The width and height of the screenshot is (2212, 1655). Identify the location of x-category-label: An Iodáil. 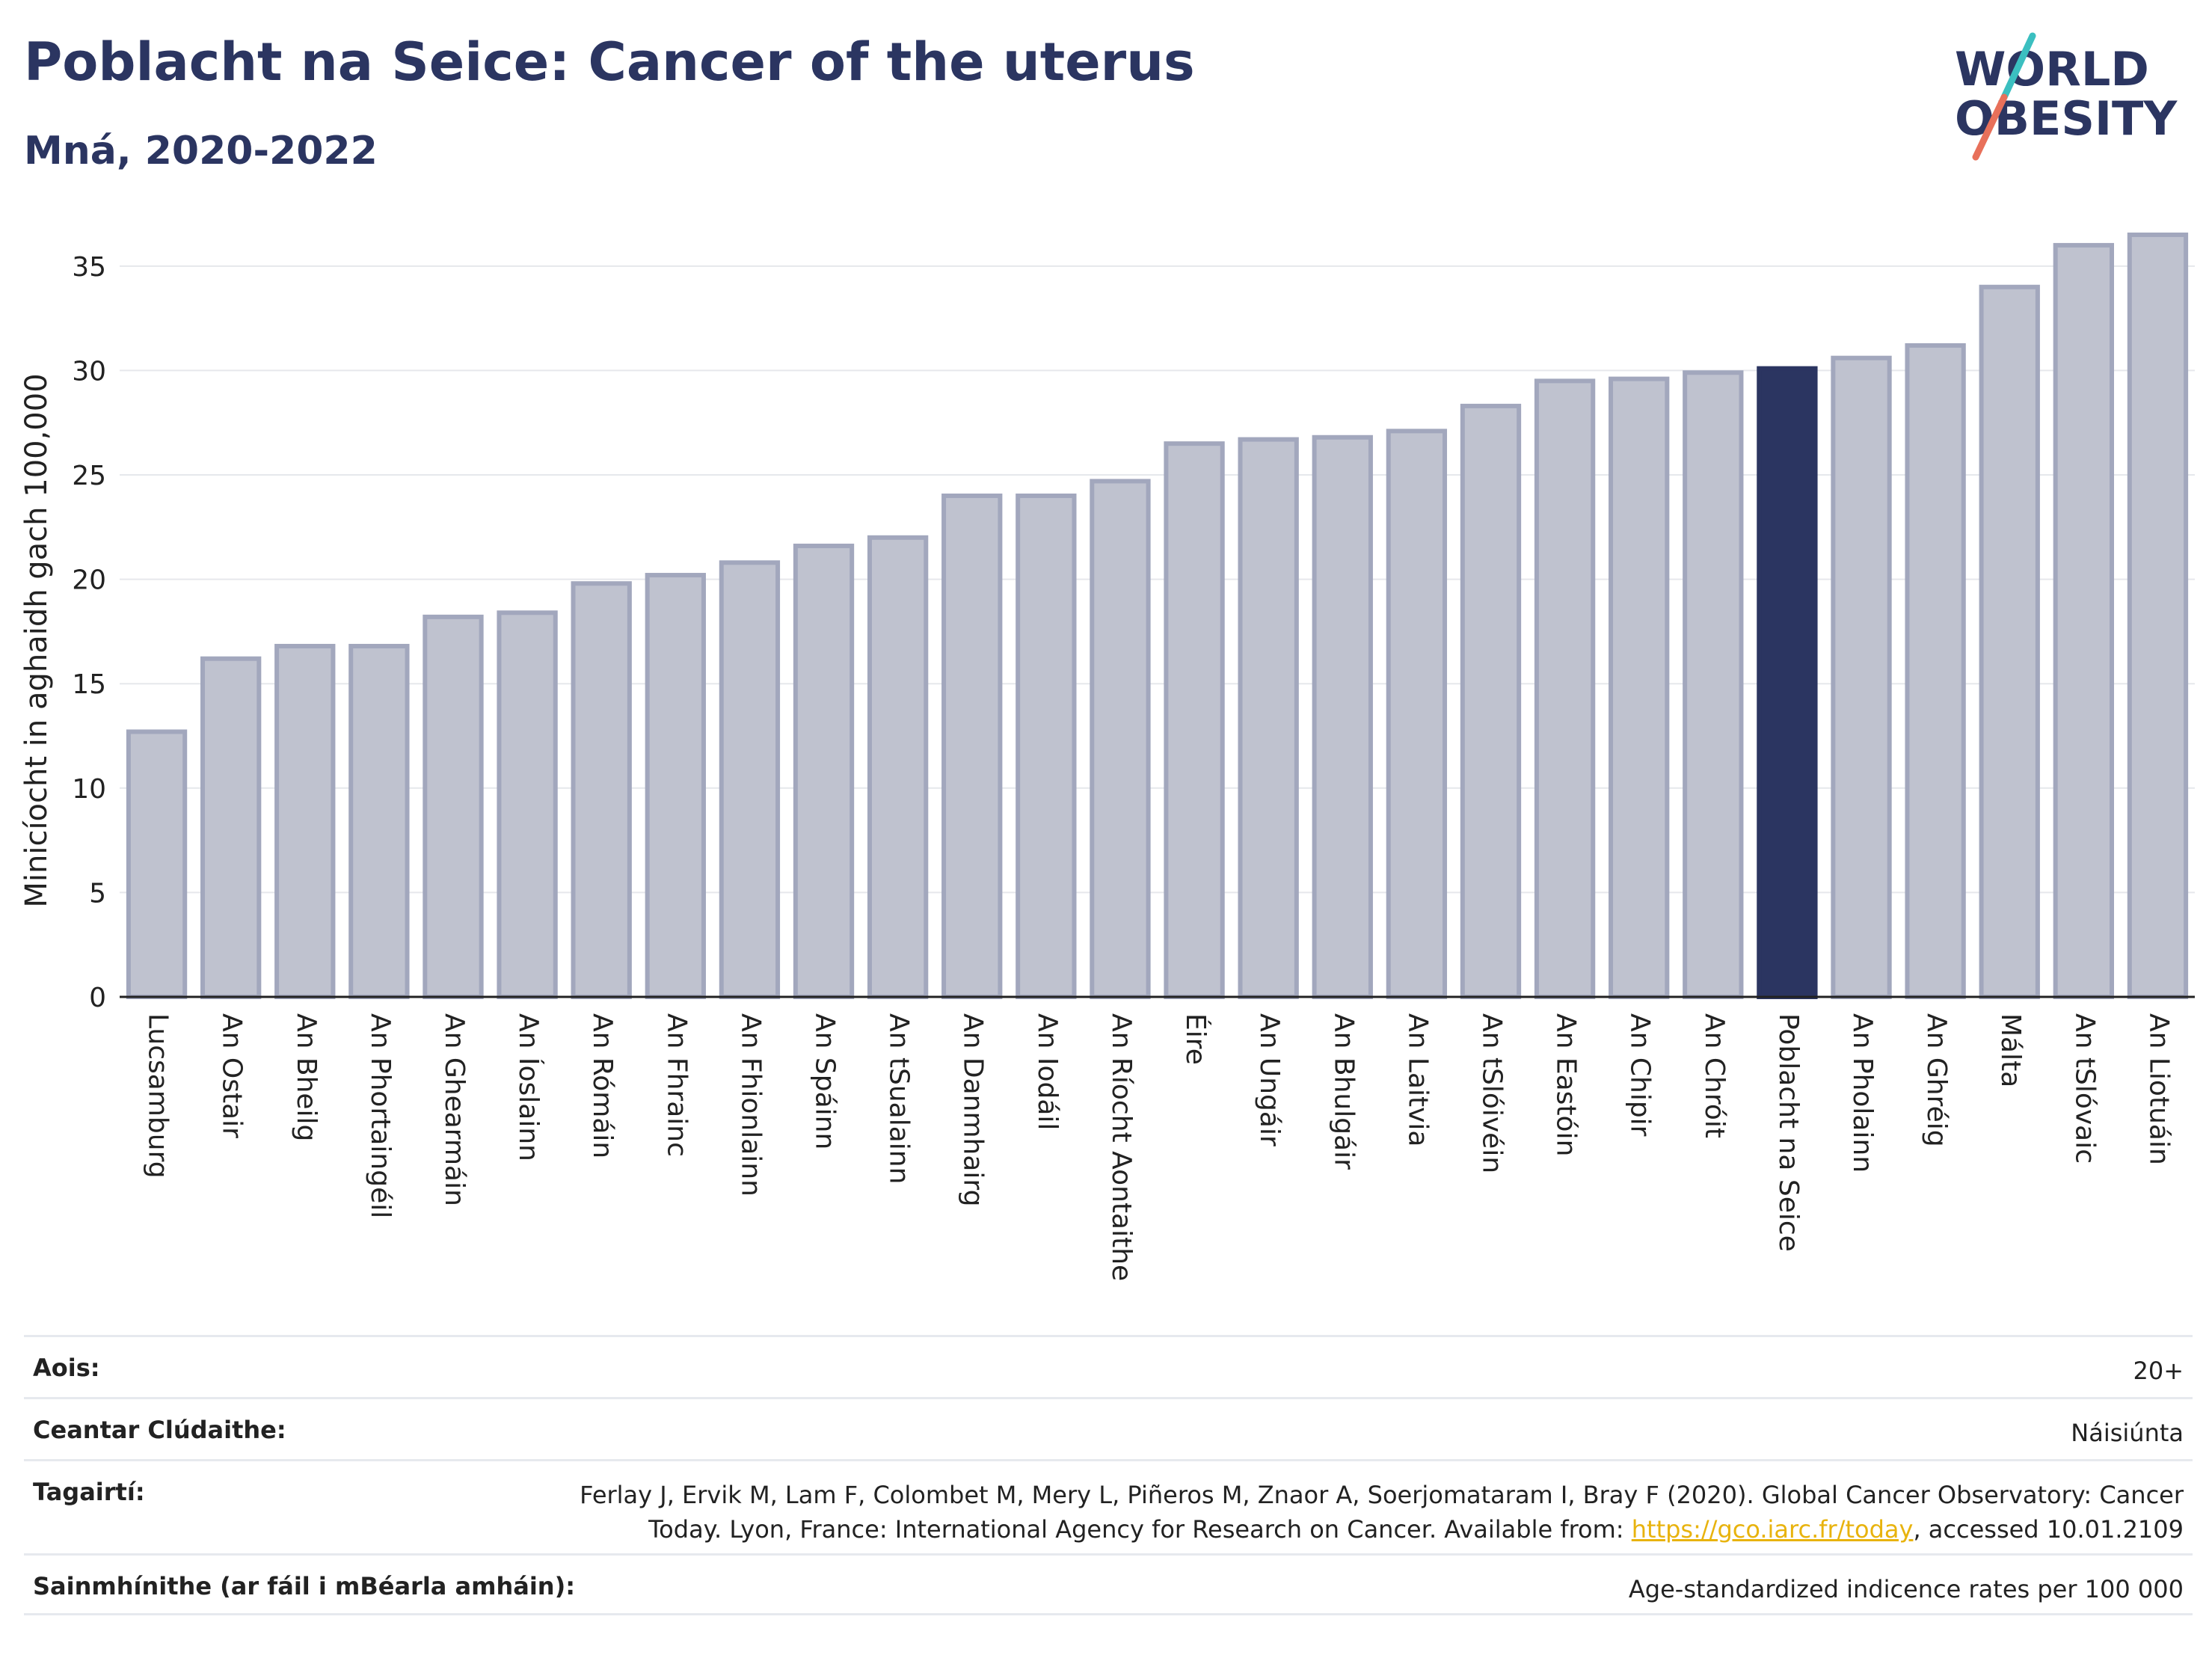
(1047, 1071).